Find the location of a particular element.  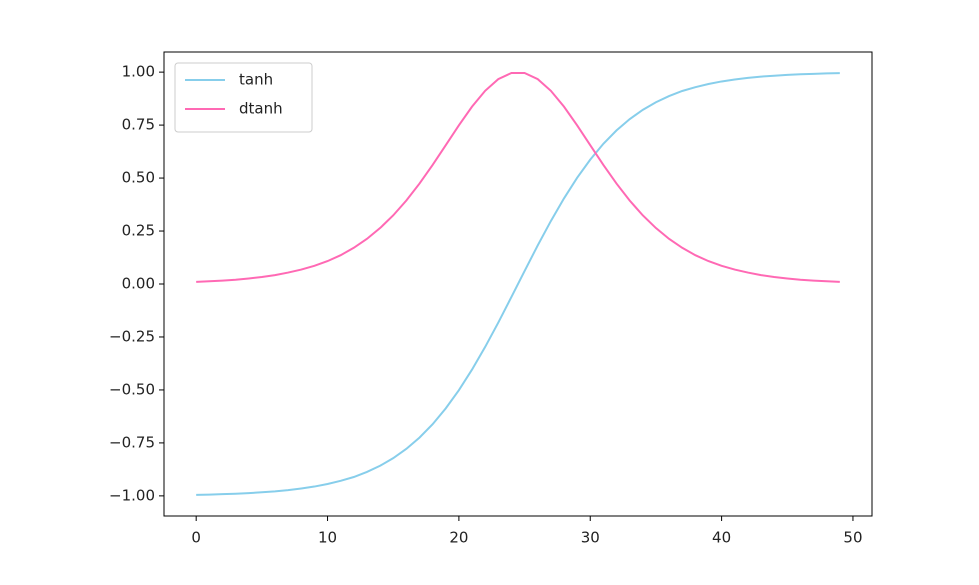

y-tick-label: 0.50 is located at coordinates (138, 178).